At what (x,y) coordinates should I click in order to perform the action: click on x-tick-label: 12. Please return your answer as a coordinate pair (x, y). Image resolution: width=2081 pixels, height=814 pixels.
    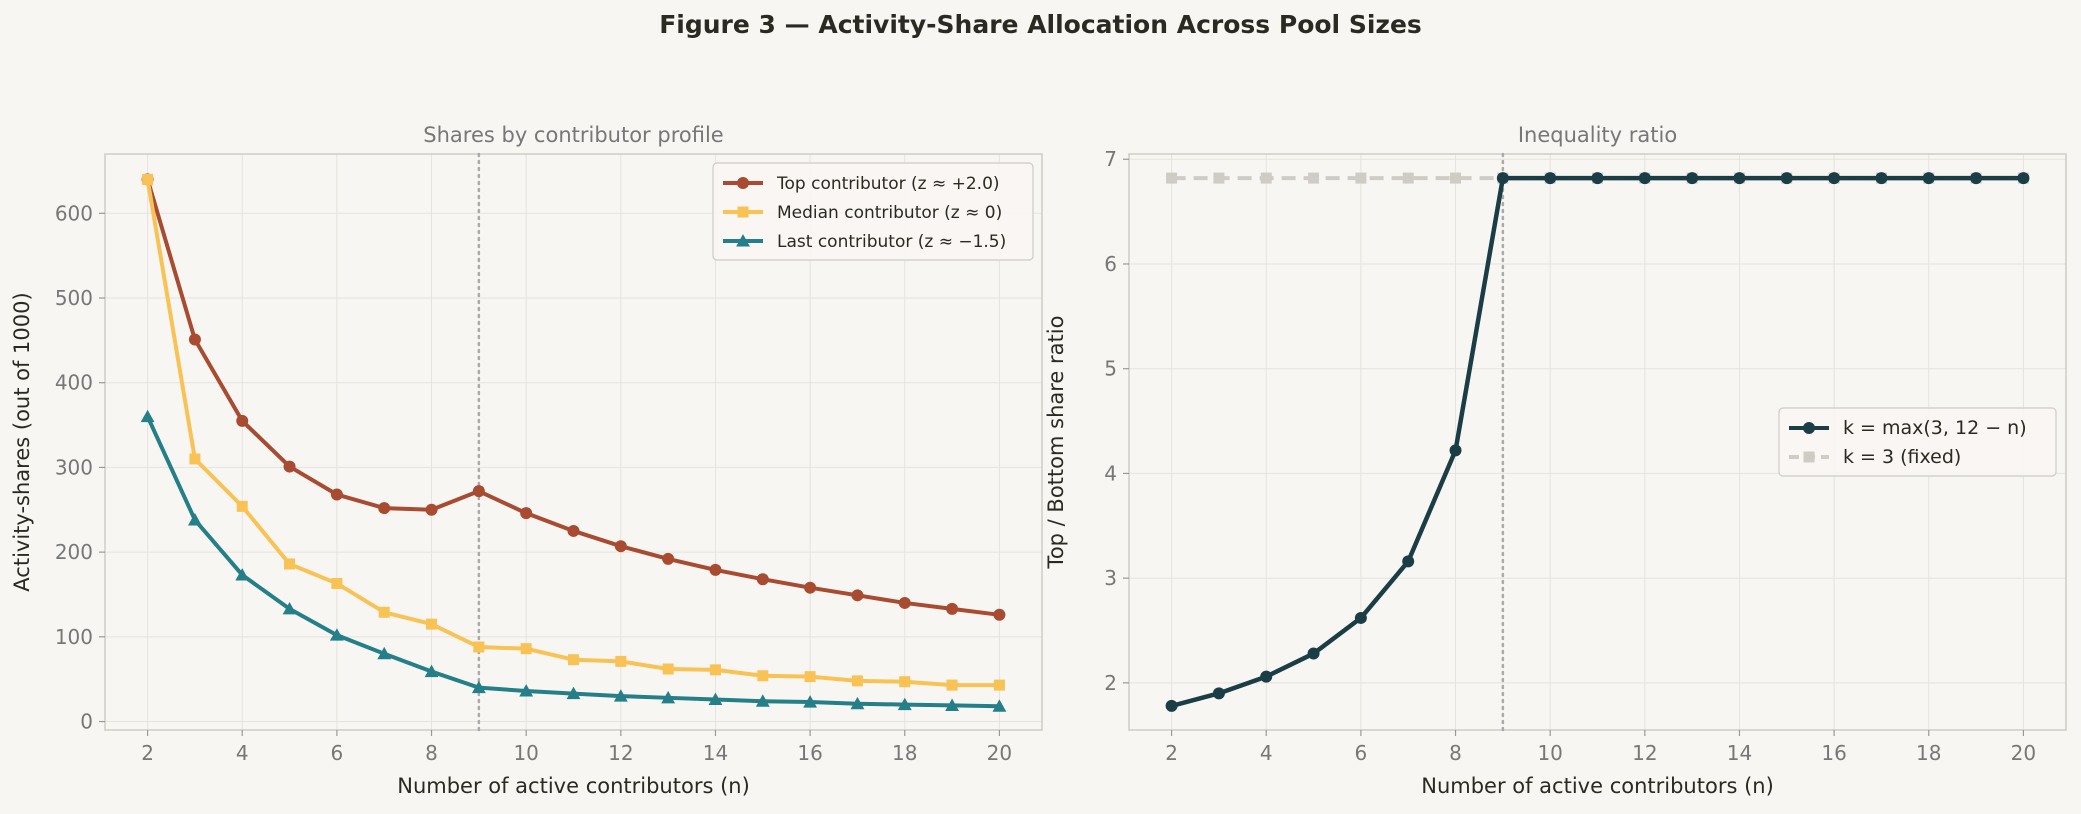
    Looking at the image, I should click on (620, 753).